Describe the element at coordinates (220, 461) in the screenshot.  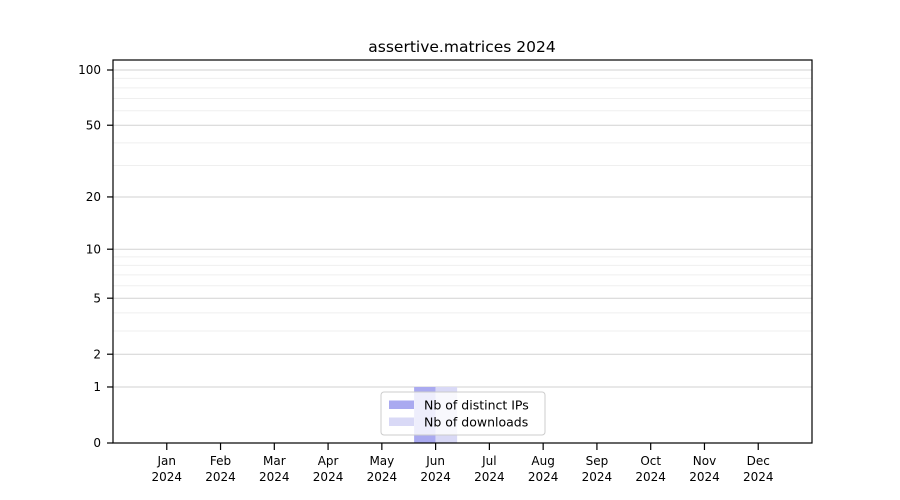
I see `x-tick-label-month: Feb` at that location.